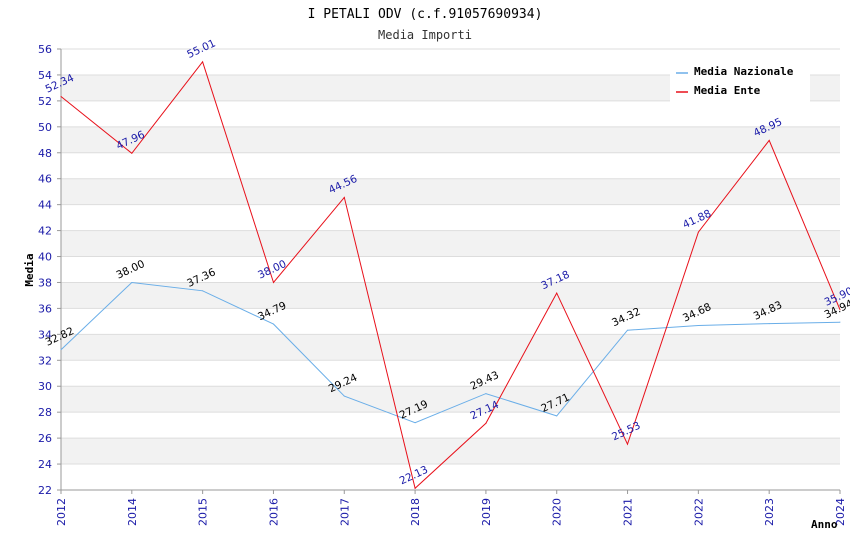 Image resolution: width=850 pixels, height=550 pixels. I want to click on y-tick-label: 24, so click(45, 464).